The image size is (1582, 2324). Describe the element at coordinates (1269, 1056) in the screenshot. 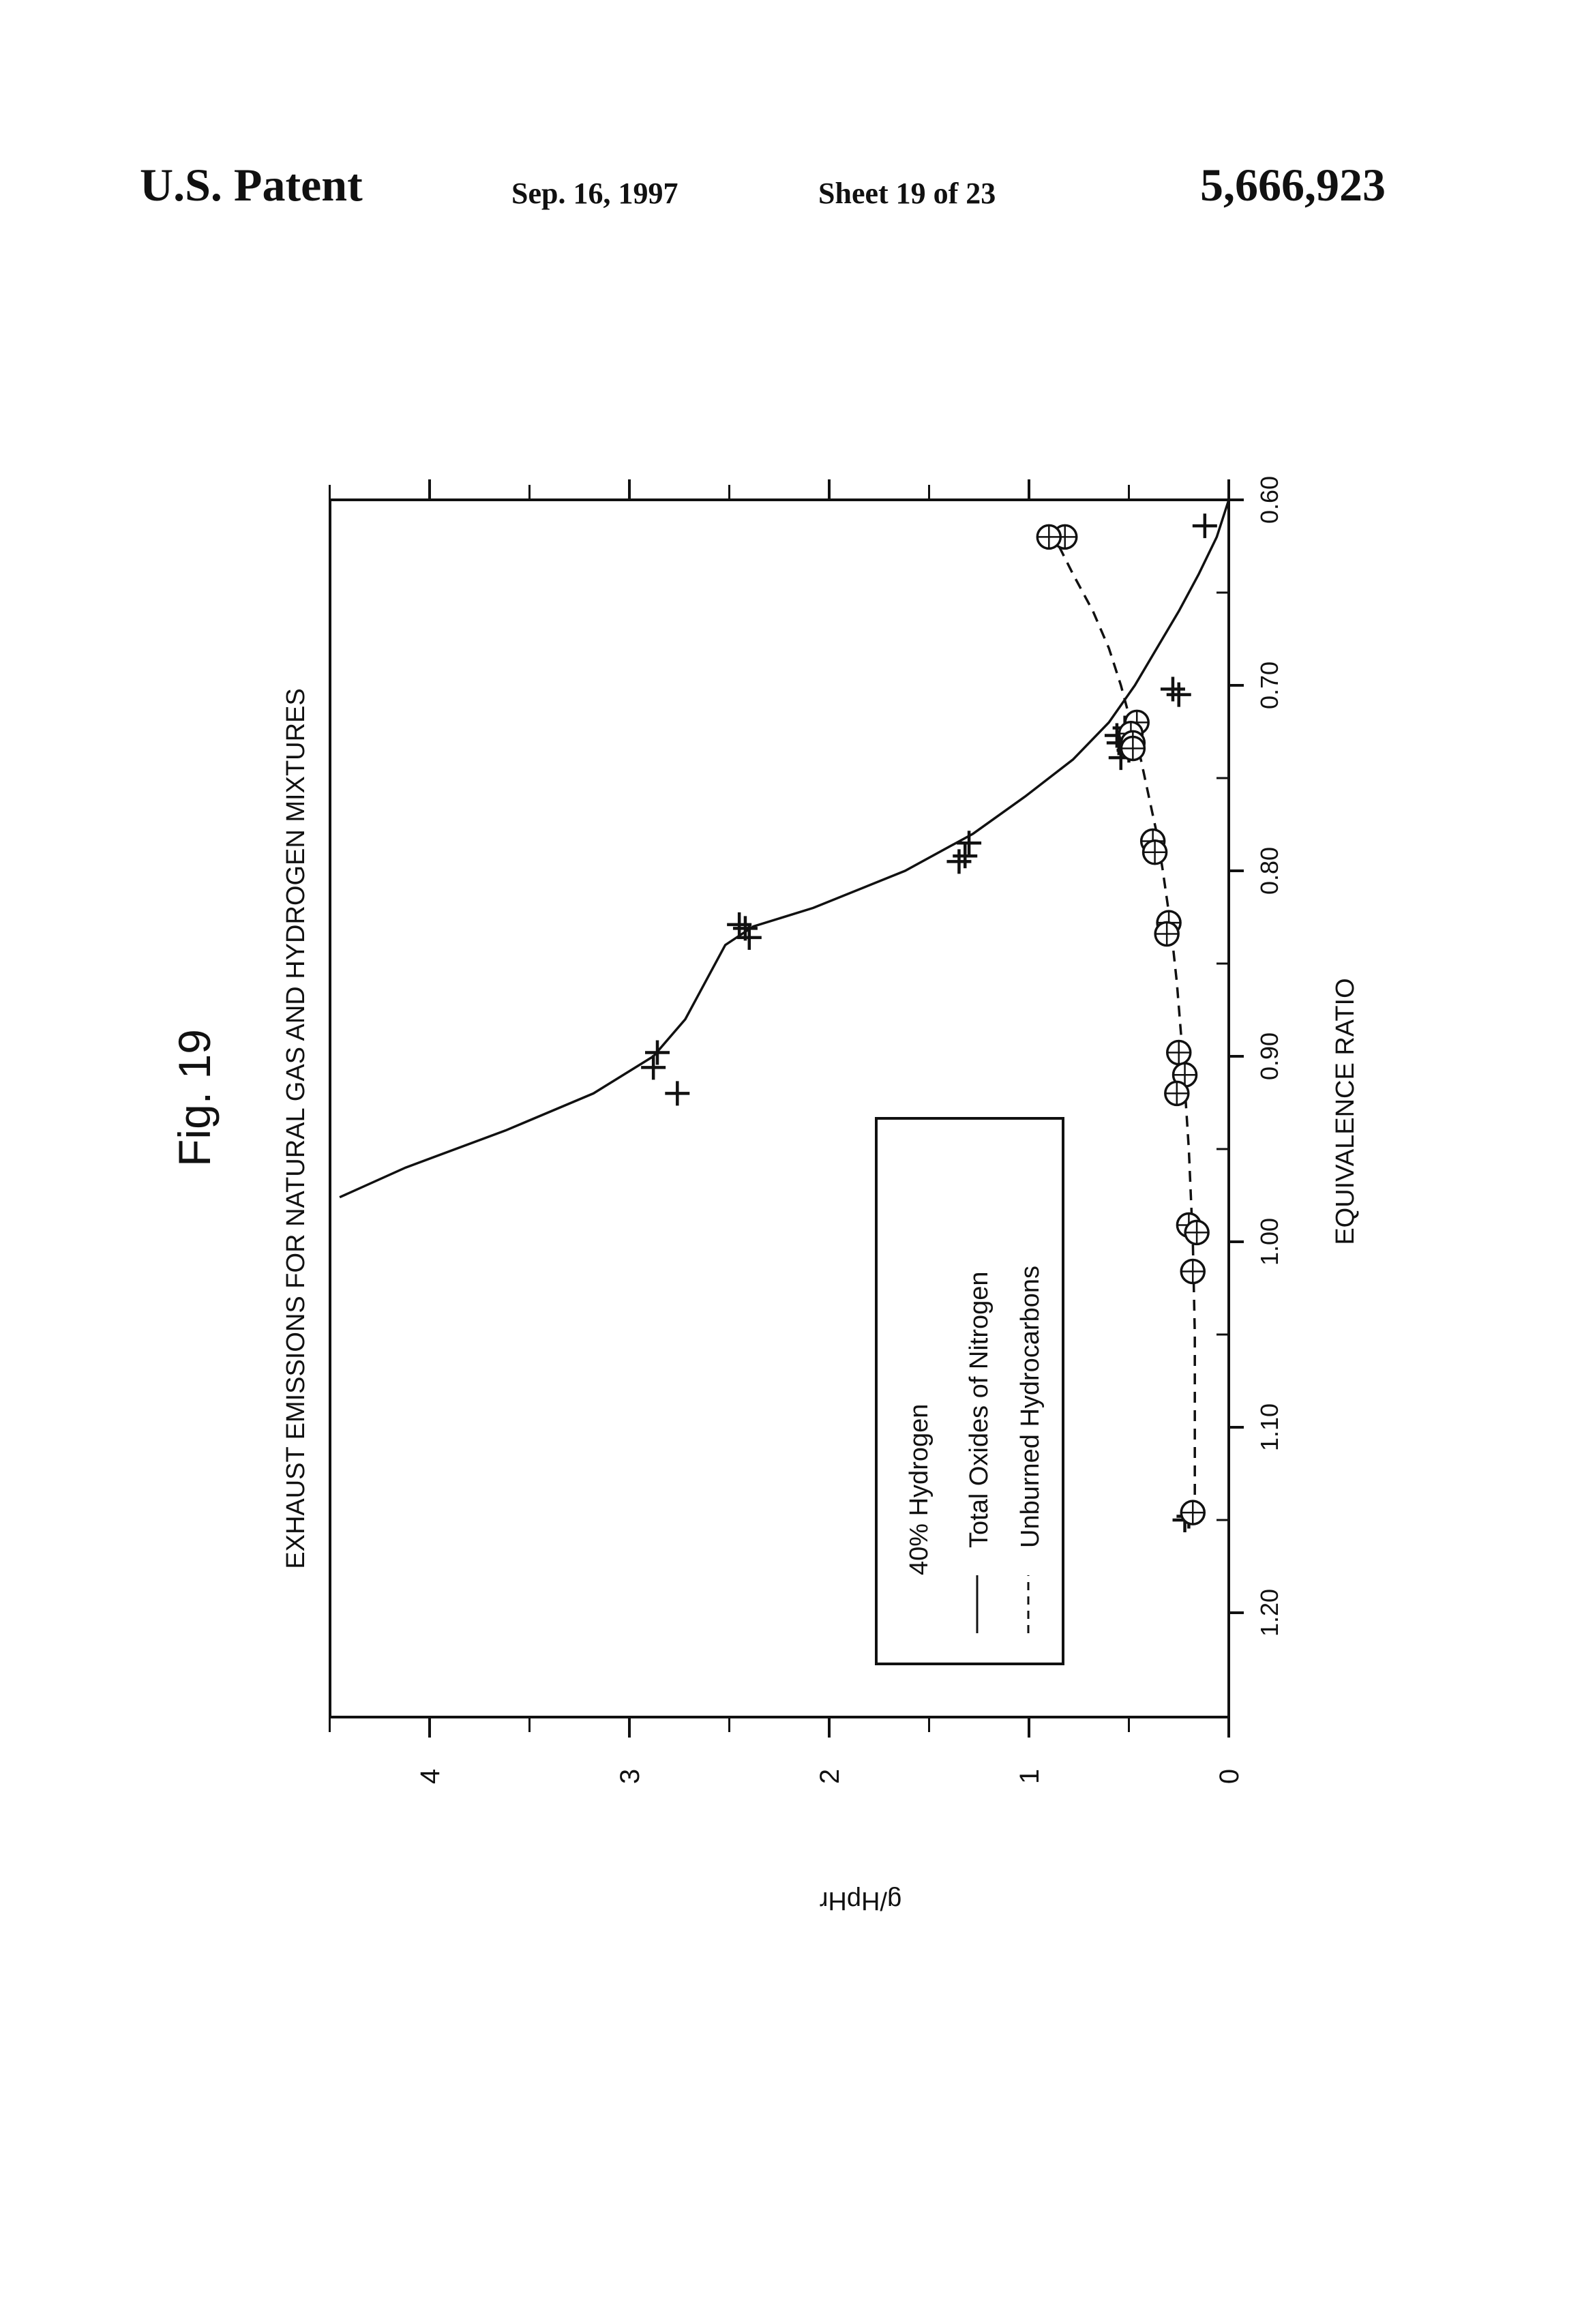

I see `x-tick-label: 0.90` at that location.